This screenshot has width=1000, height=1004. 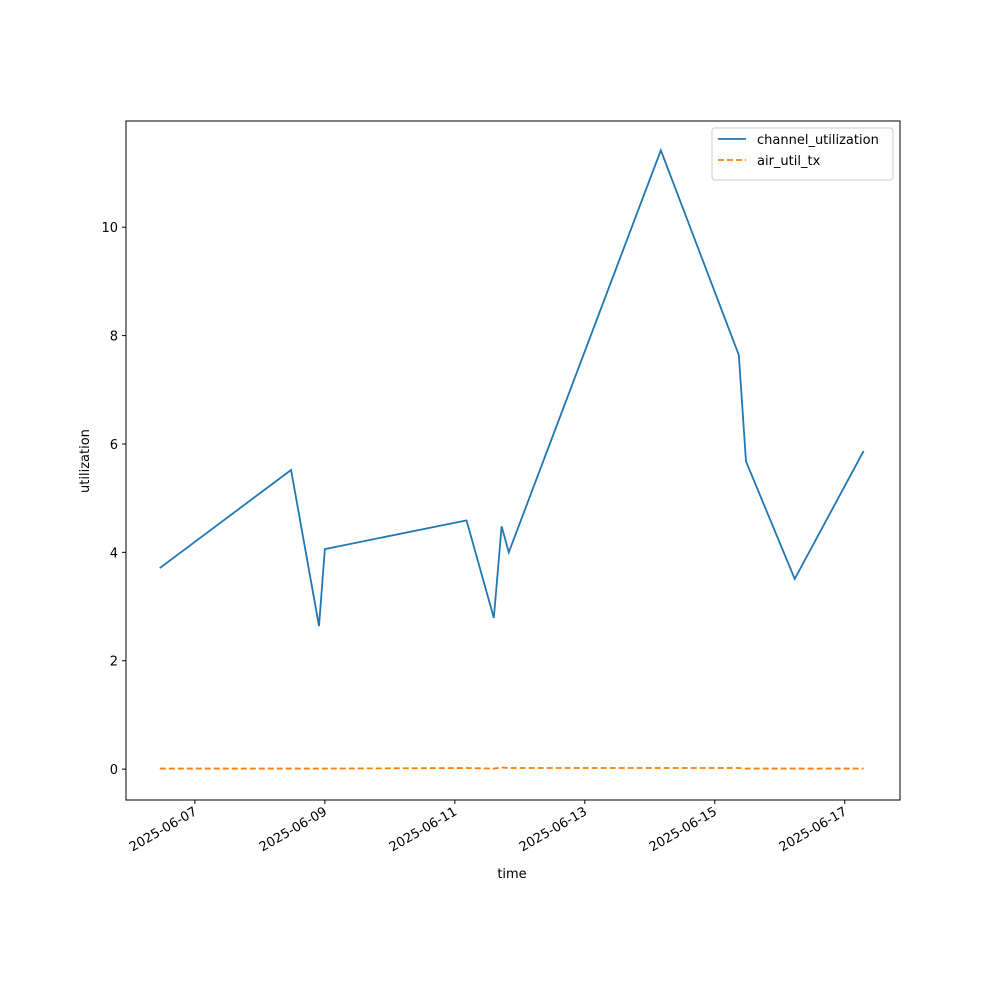 What do you see at coordinates (511, 768) in the screenshot?
I see `series-line` at bounding box center [511, 768].